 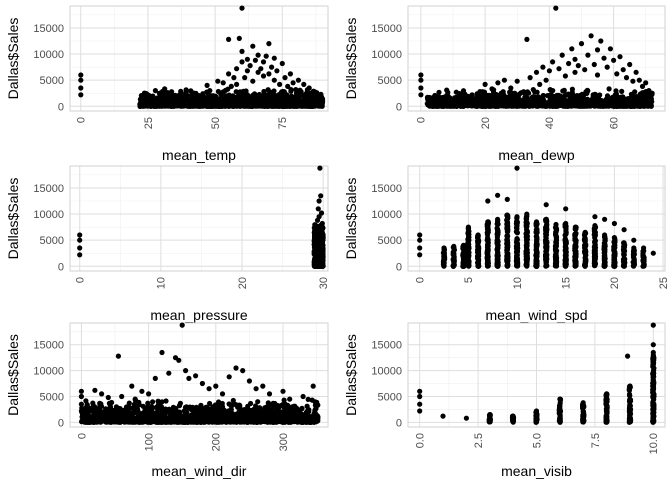 I want to click on y-axis-label: Dallas$Sales, so click(x=13, y=219).